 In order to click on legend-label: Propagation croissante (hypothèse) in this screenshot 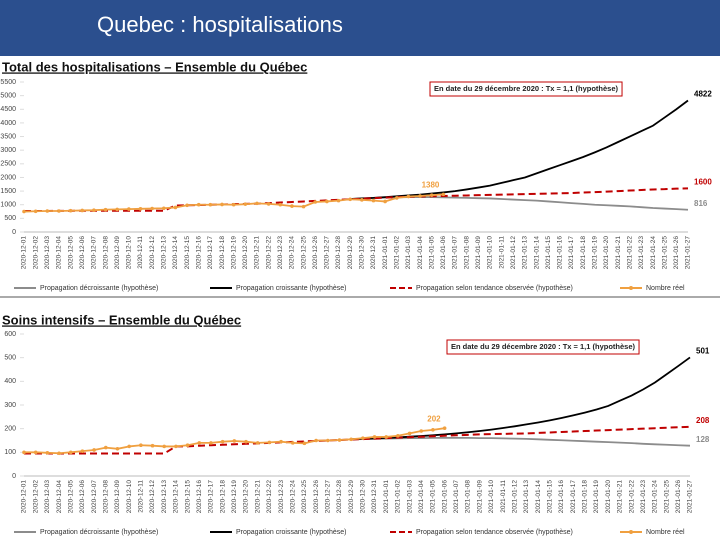, I will do `click(291, 288)`.